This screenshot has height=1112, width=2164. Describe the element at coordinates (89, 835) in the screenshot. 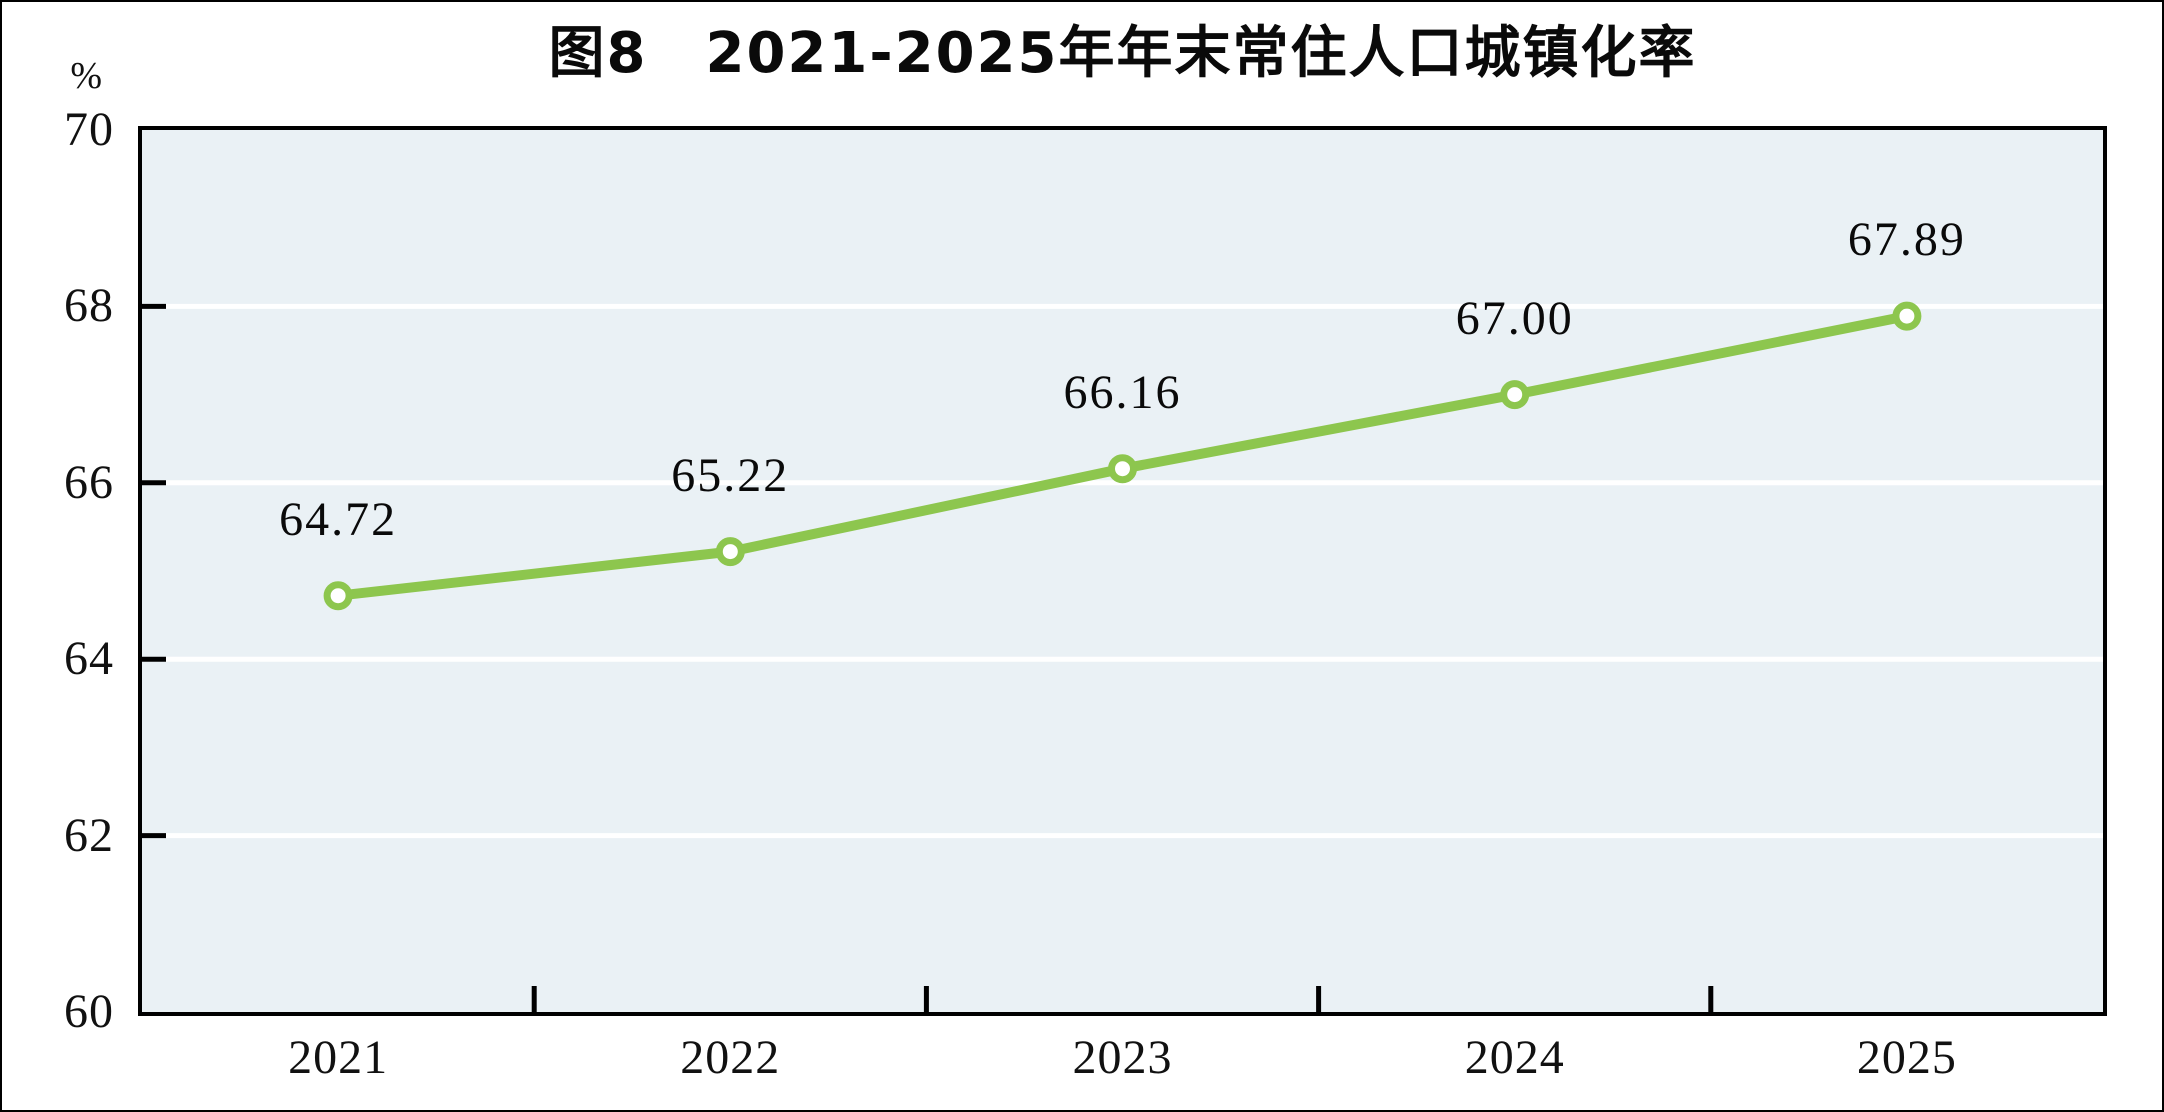

I see `y-tick-label: 62` at that location.